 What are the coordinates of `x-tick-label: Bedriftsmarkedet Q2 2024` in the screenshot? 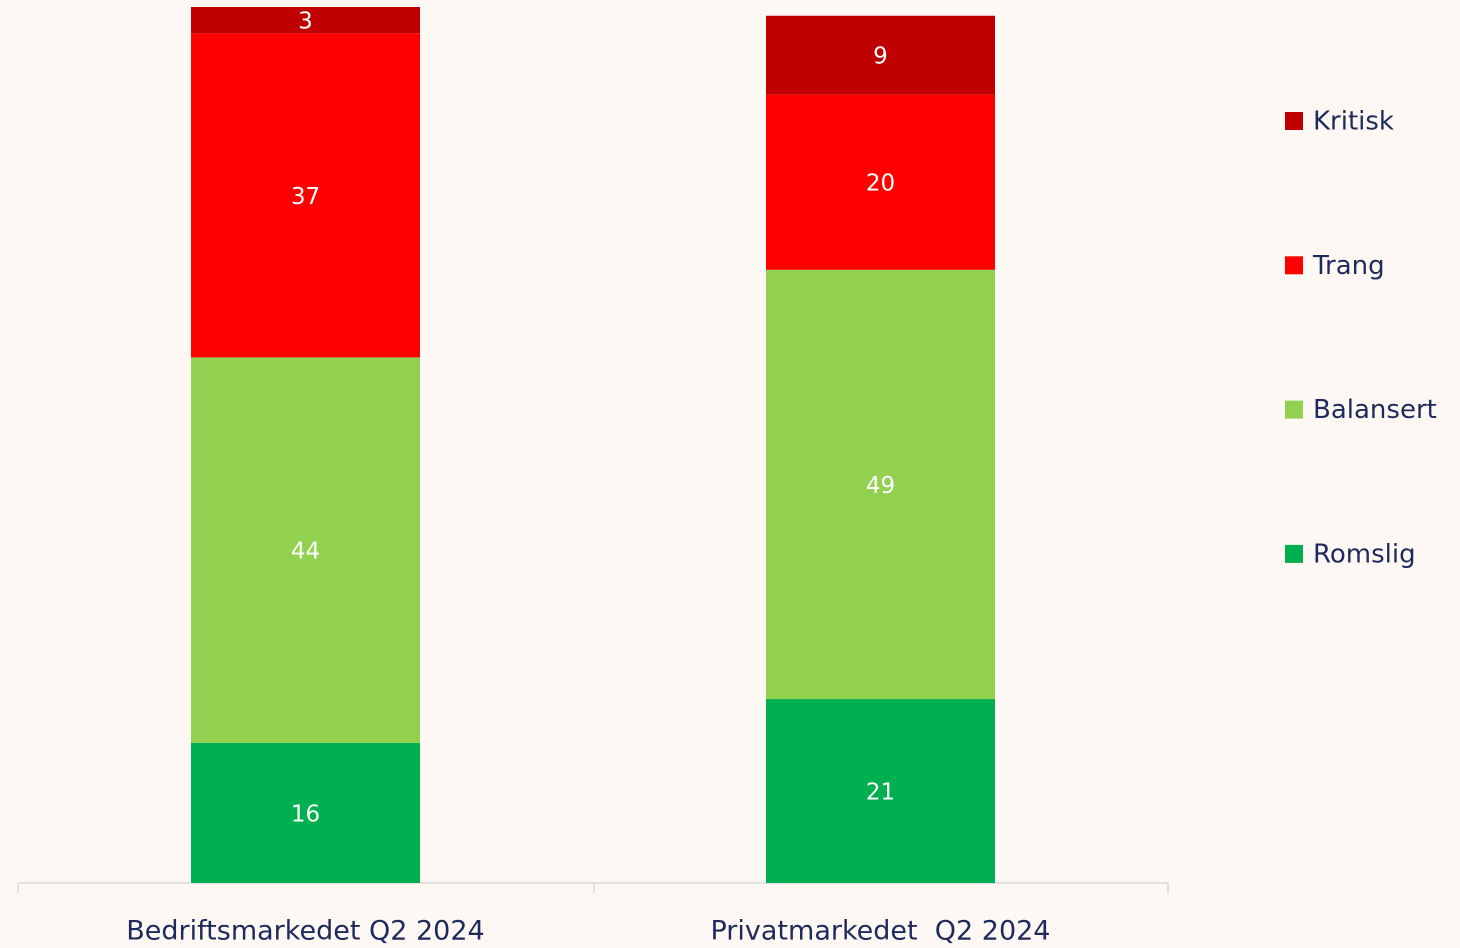 It's located at (305, 931).